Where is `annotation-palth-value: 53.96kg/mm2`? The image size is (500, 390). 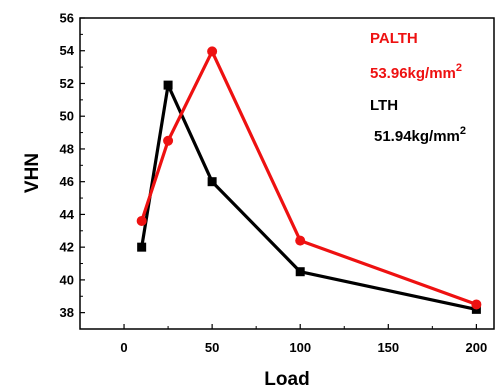 annotation-palth-value: 53.96kg/mm2 is located at coordinates (416, 72).